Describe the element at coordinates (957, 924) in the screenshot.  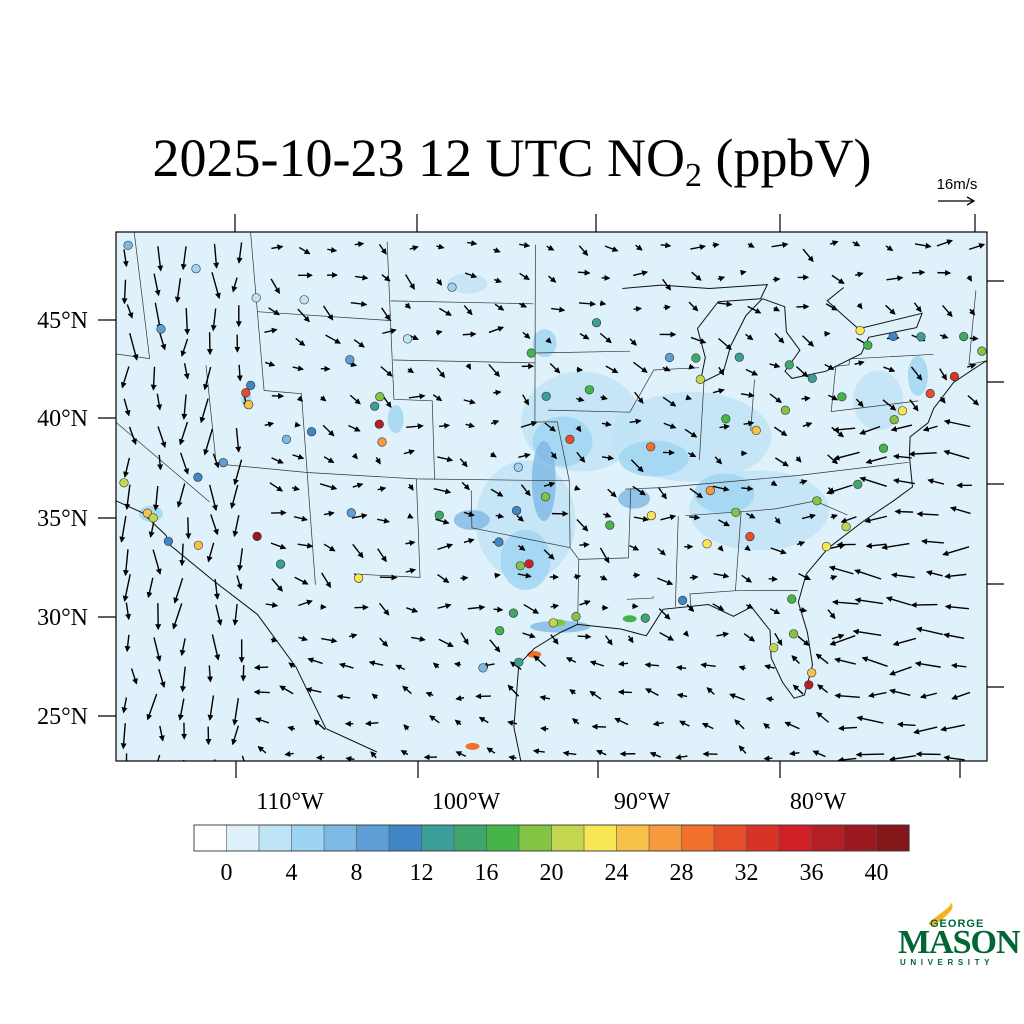
I see `logo-george-wordmark: GEORGE` at that location.